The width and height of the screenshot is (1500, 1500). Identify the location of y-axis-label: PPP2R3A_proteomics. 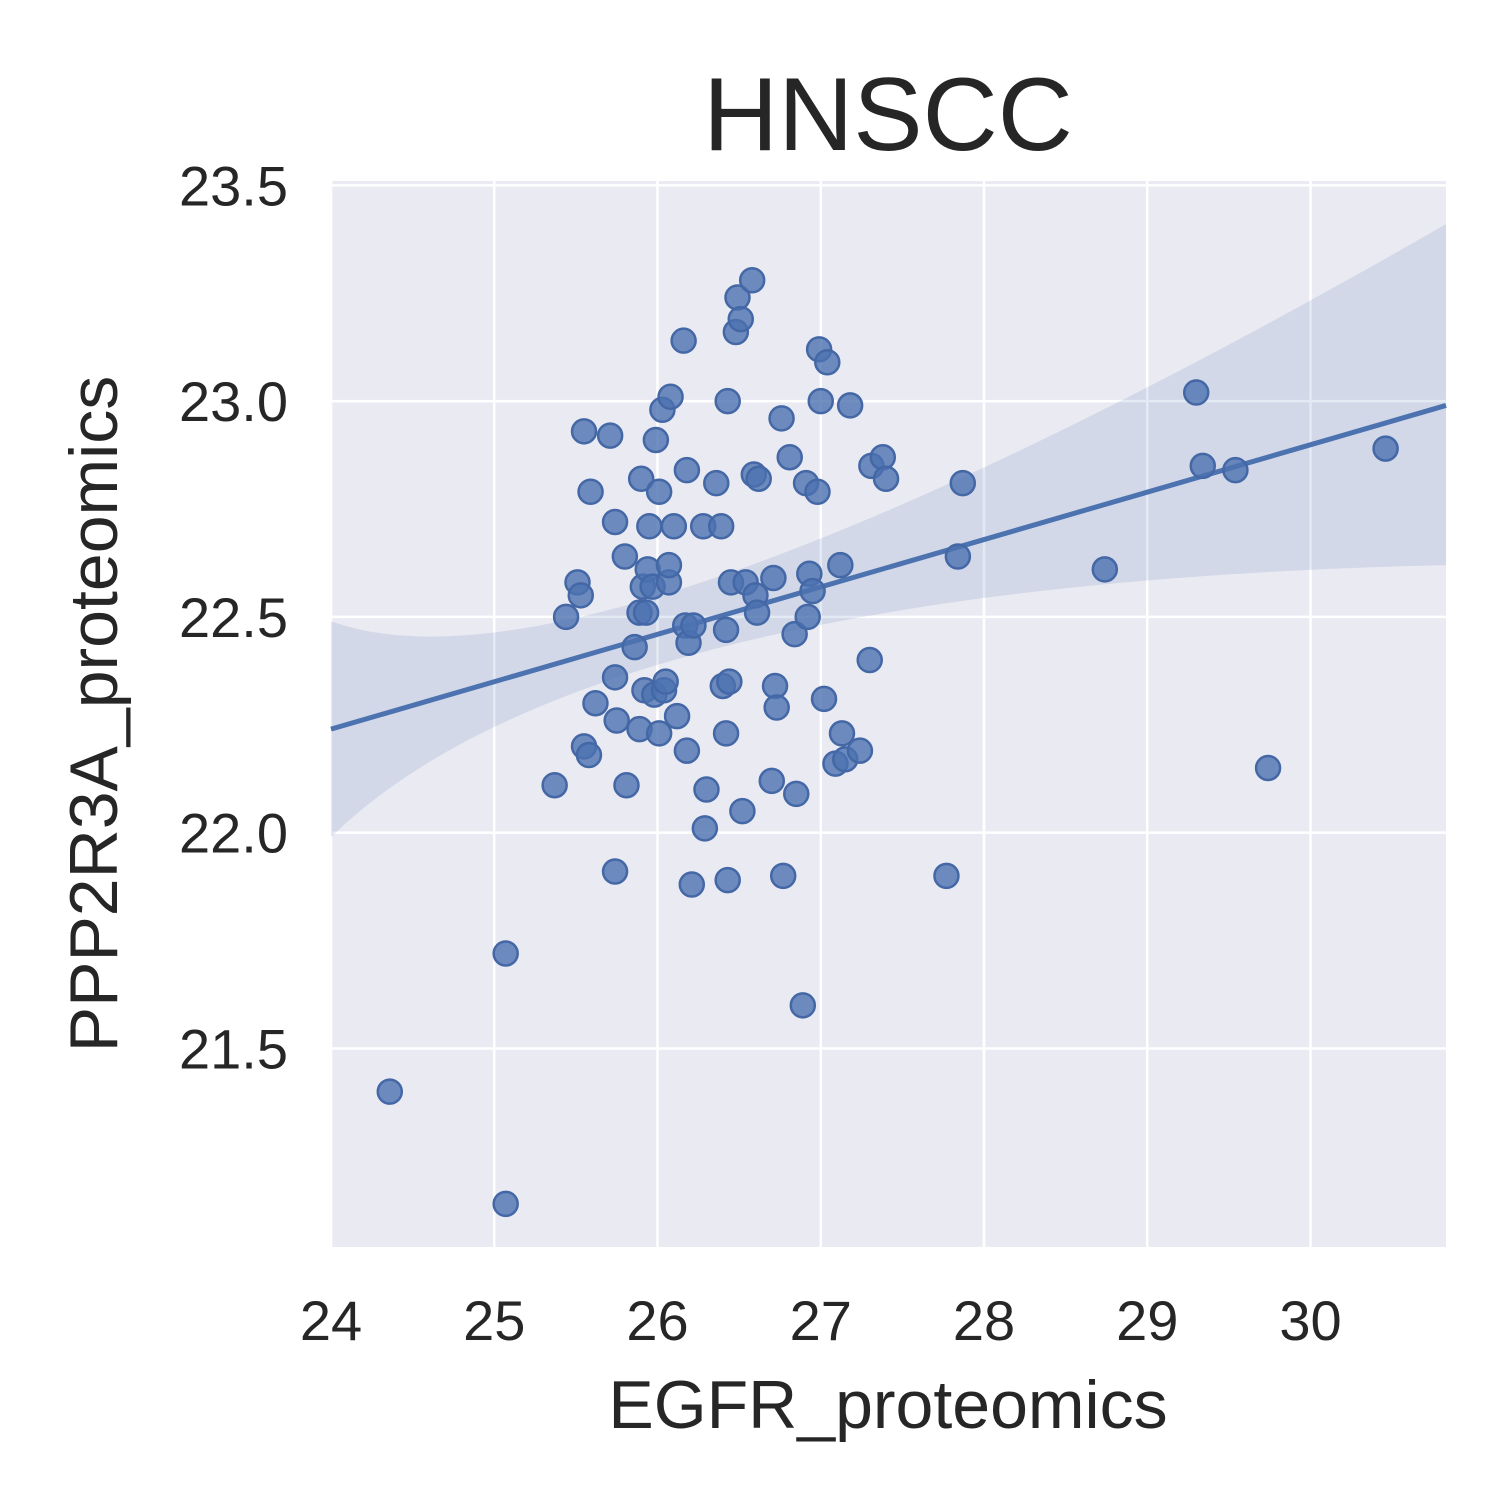
(94, 714).